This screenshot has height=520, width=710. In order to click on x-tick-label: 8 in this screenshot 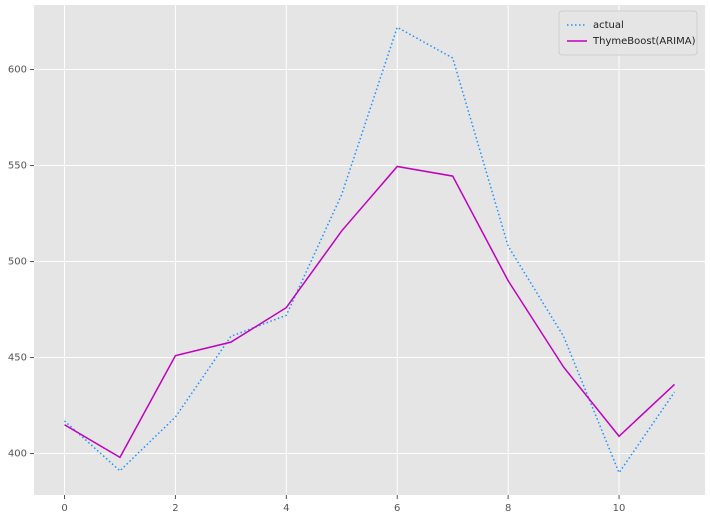, I will do `click(508, 508)`.